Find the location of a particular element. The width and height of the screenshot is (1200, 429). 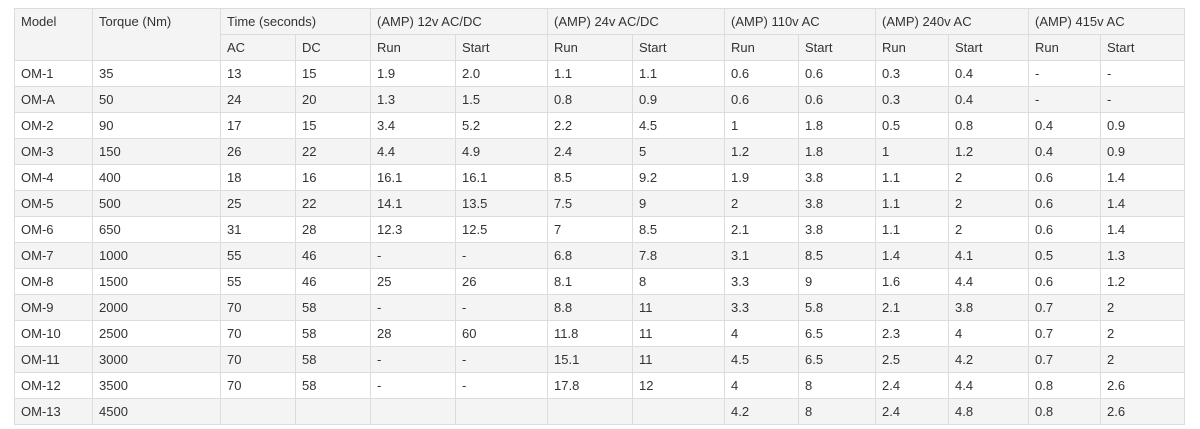

table-cell: 9.2 is located at coordinates (679, 177).